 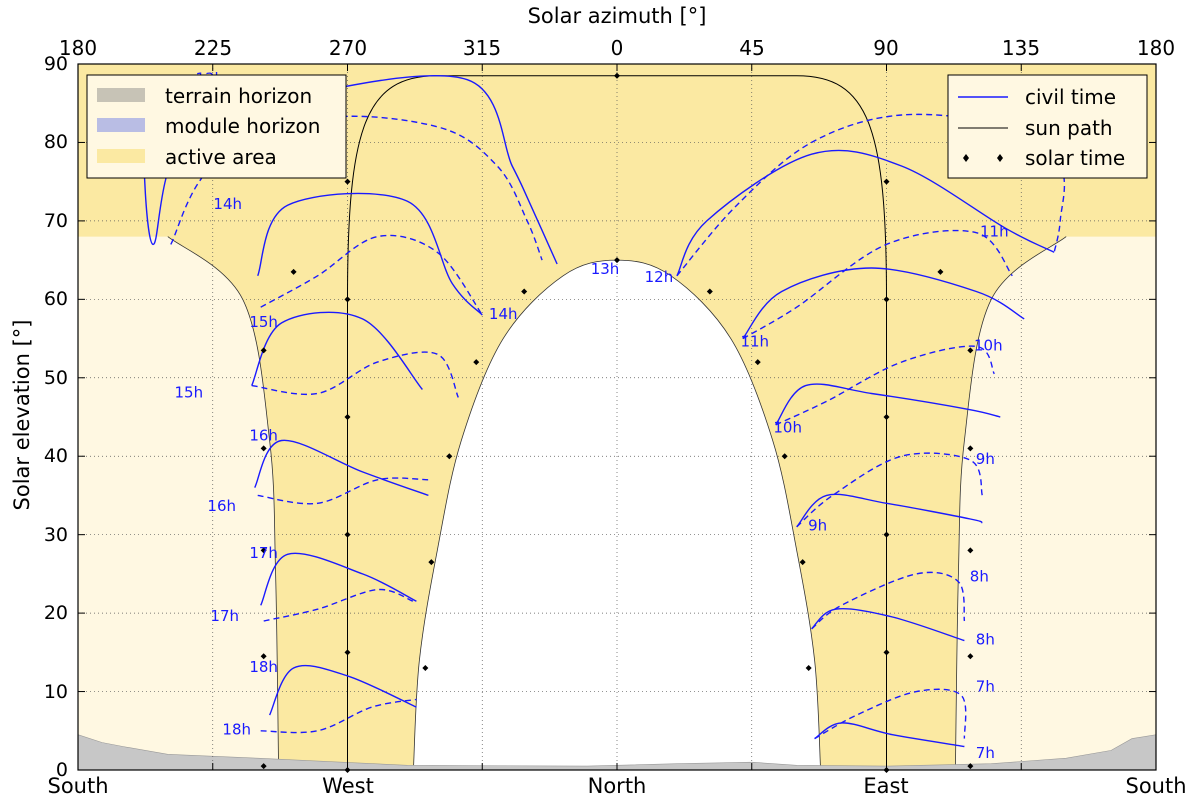 What do you see at coordinates (221, 506) in the screenshot?
I see `civil-time-hour-label: 16h` at bounding box center [221, 506].